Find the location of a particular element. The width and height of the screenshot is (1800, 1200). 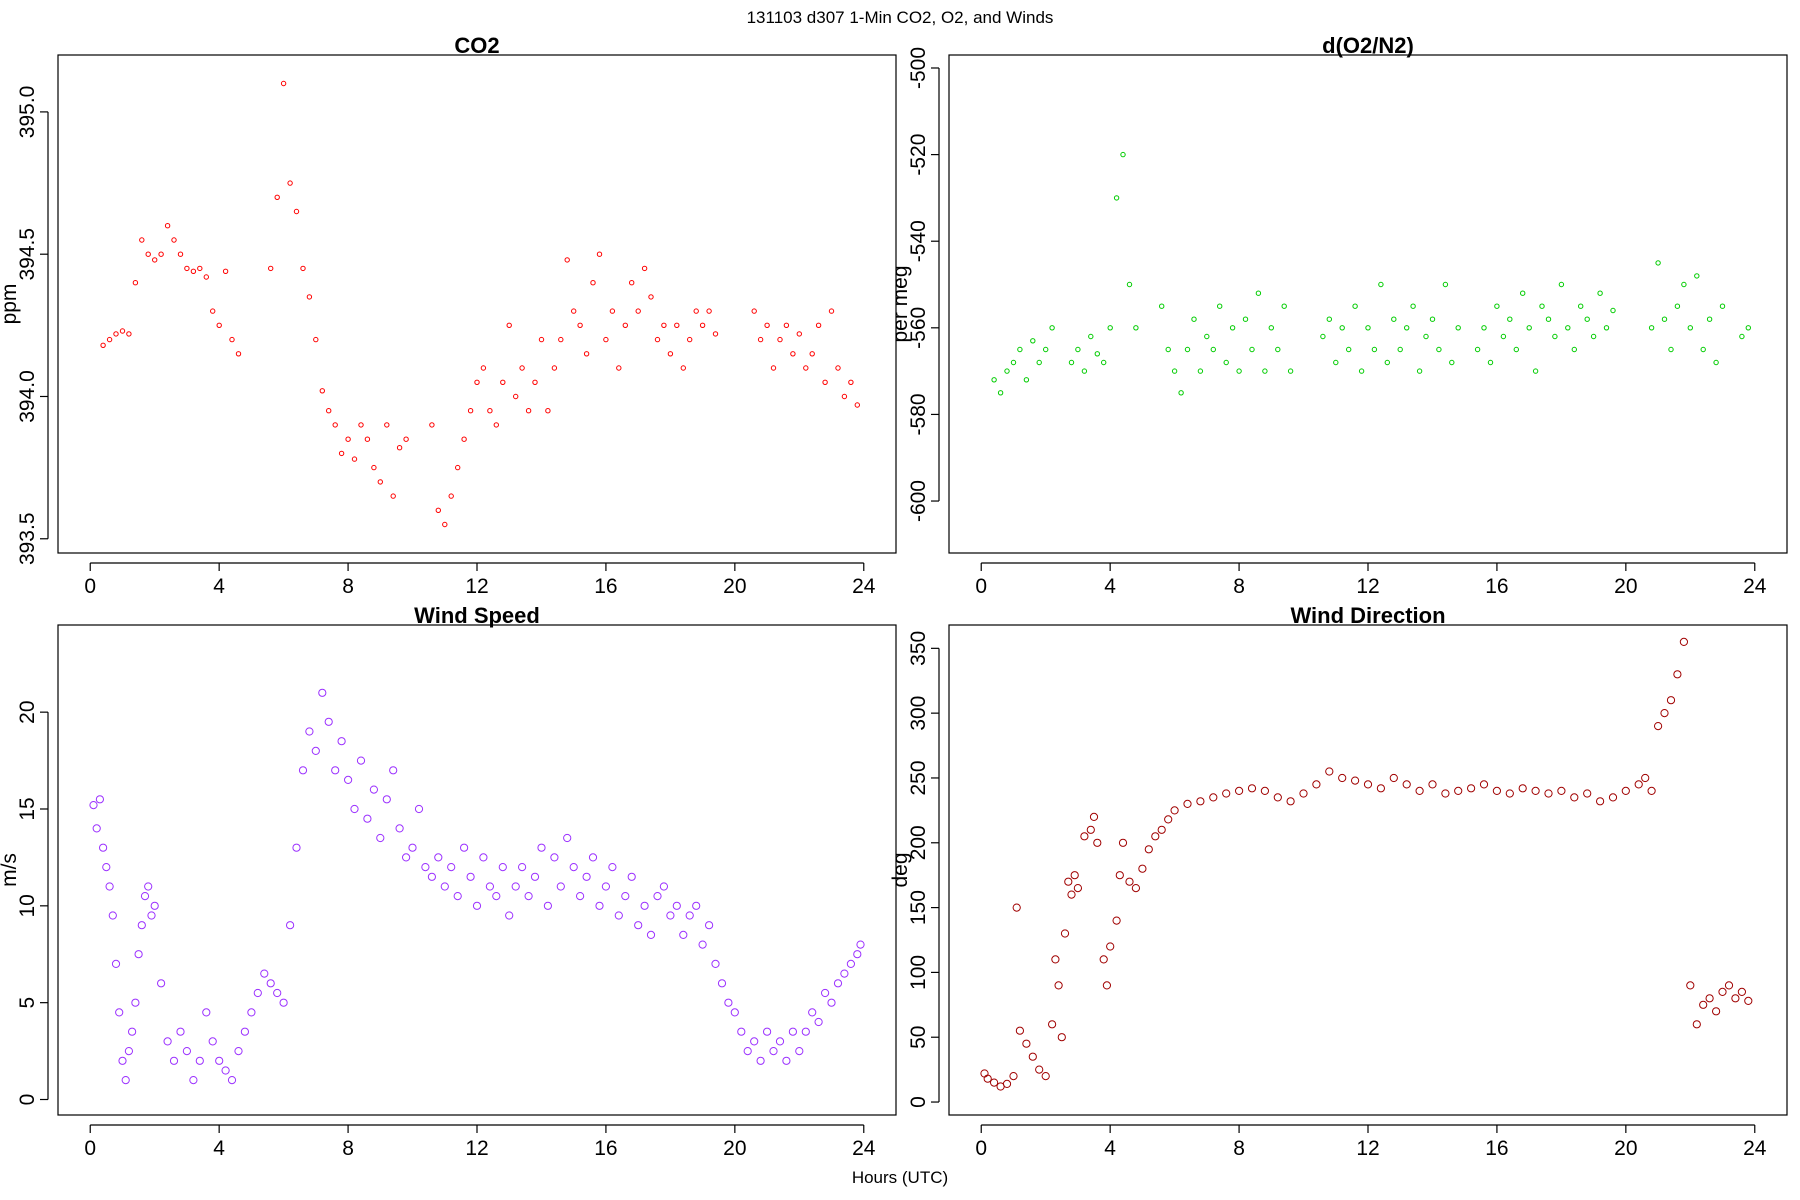

panel-co2-y-tick-label: 395.0 is located at coordinates (27, 112).